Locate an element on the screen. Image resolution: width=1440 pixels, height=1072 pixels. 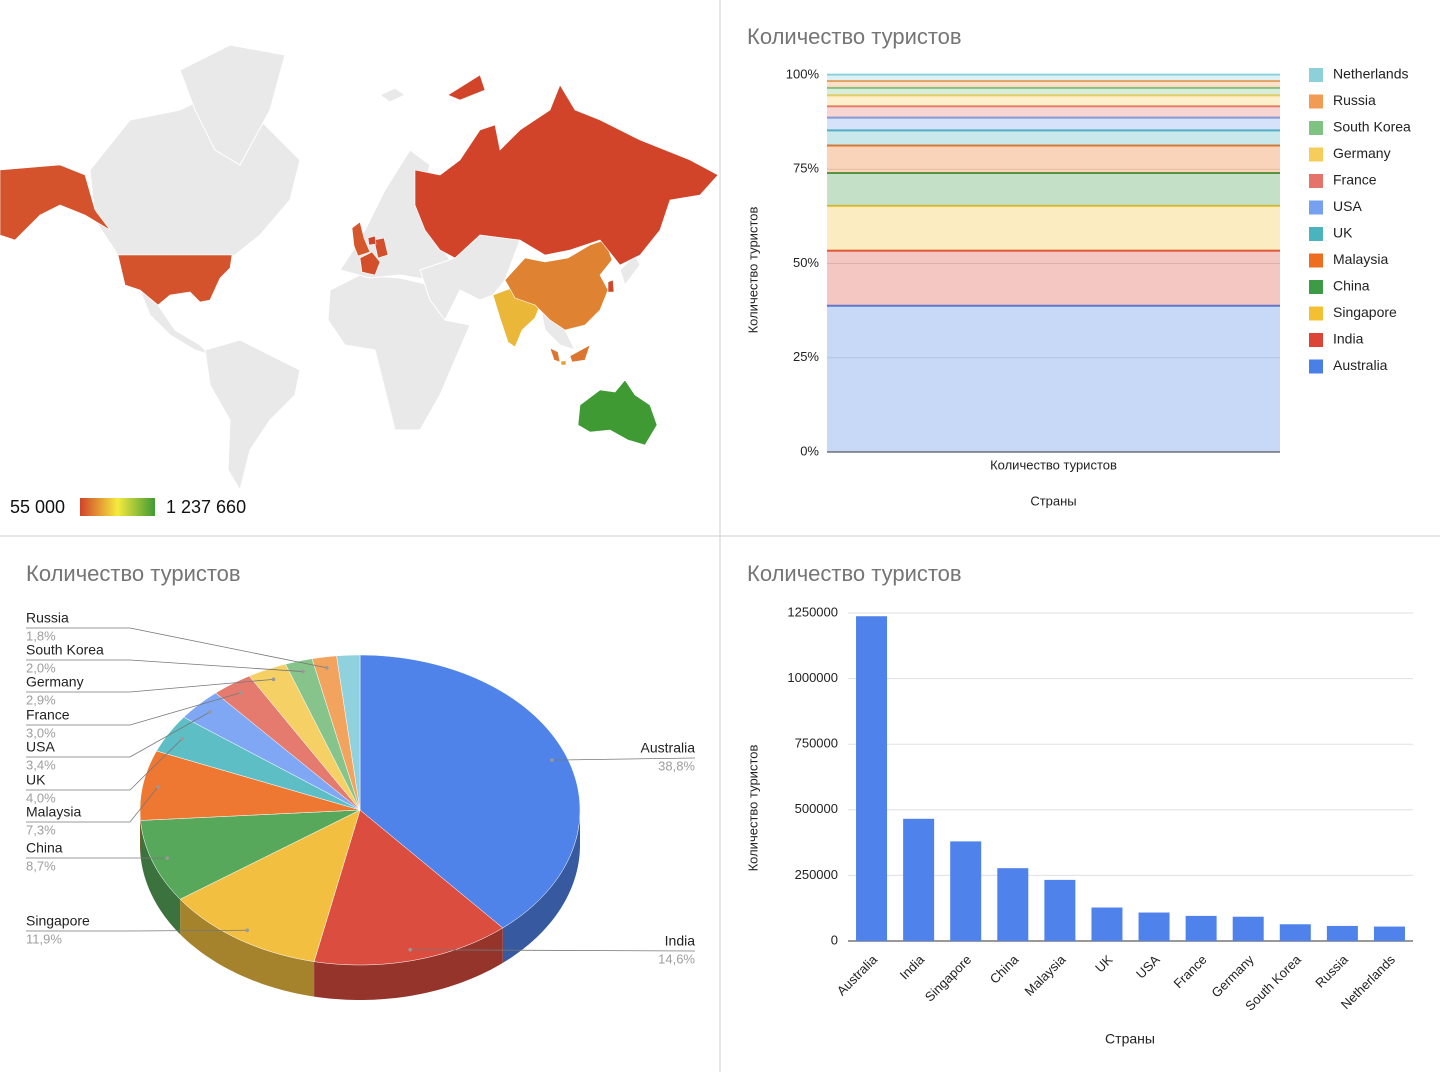
slice-value-label: 7,3% is located at coordinates (41, 829).